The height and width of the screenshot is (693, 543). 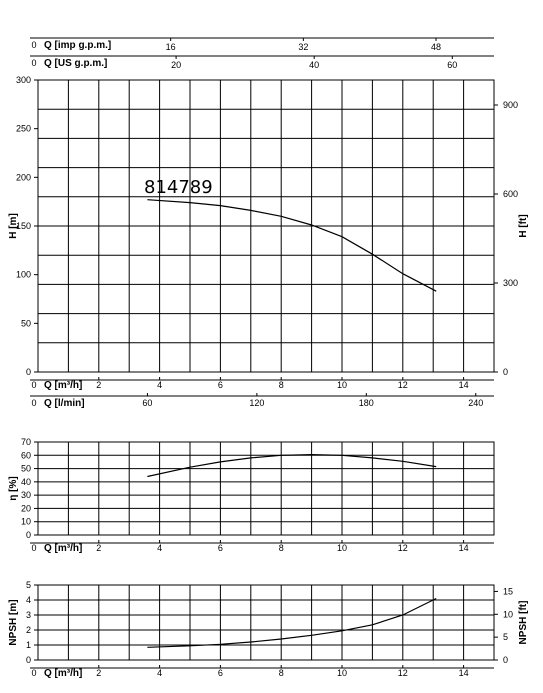 What do you see at coordinates (256, 403) in the screenshot?
I see `head-extra-axis-lmin-tick-label: 120` at bounding box center [256, 403].